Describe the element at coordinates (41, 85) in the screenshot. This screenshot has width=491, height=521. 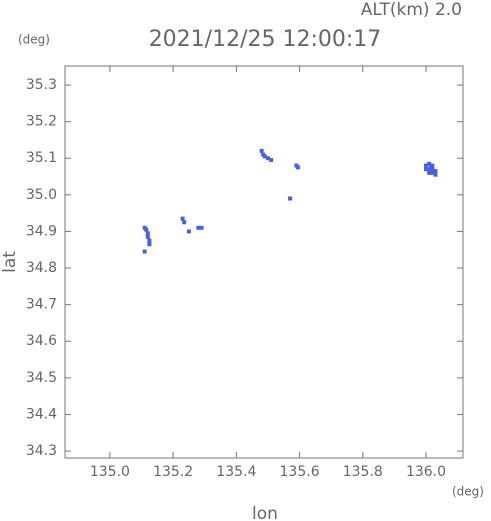
I see `y-tick-label: 35.3` at that location.